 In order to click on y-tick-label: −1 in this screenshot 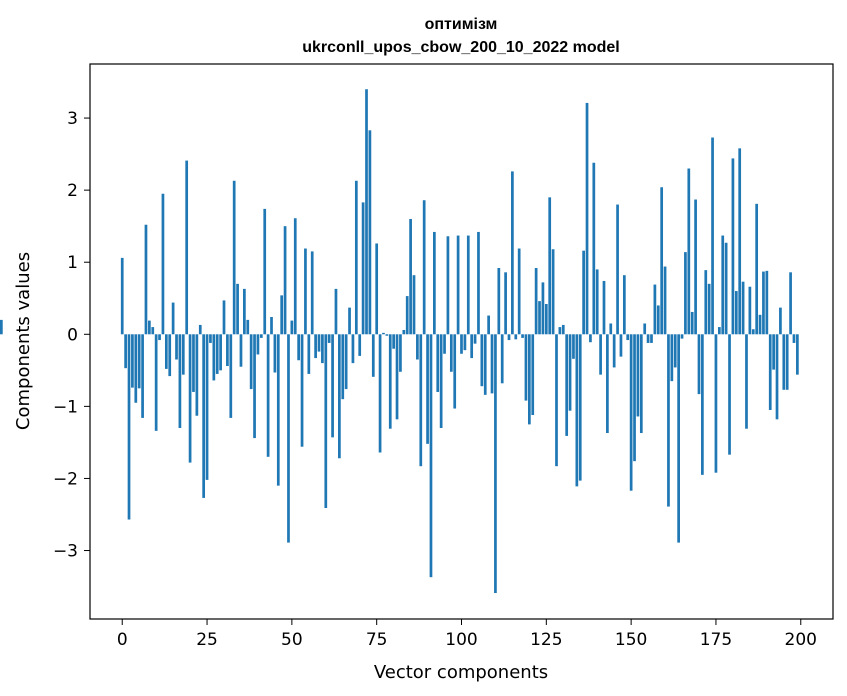, I will do `click(65, 407)`.